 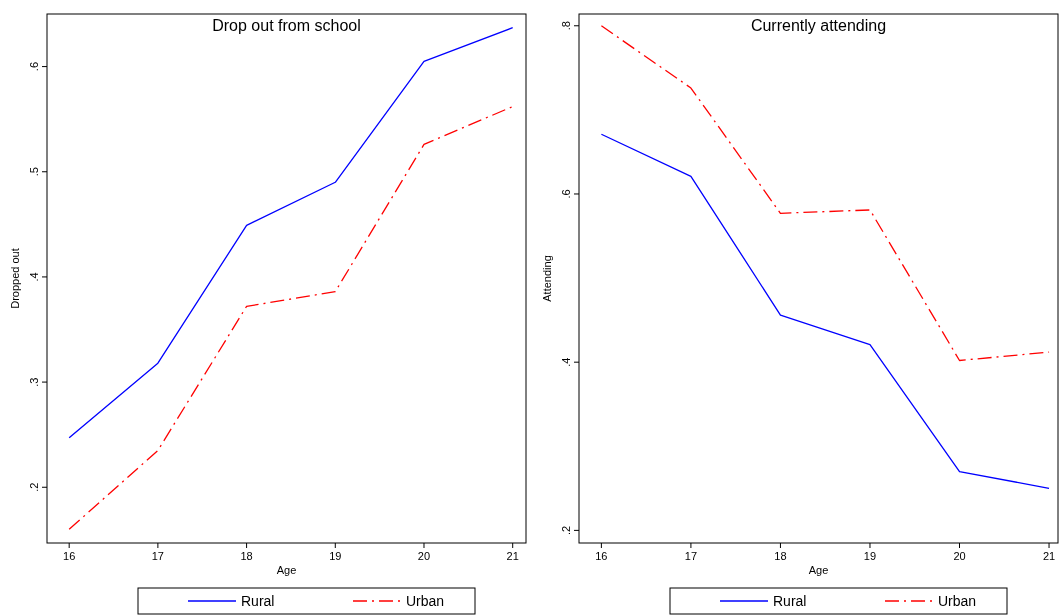 I want to click on y-axis-title: Dropped out, so click(x=15, y=278).